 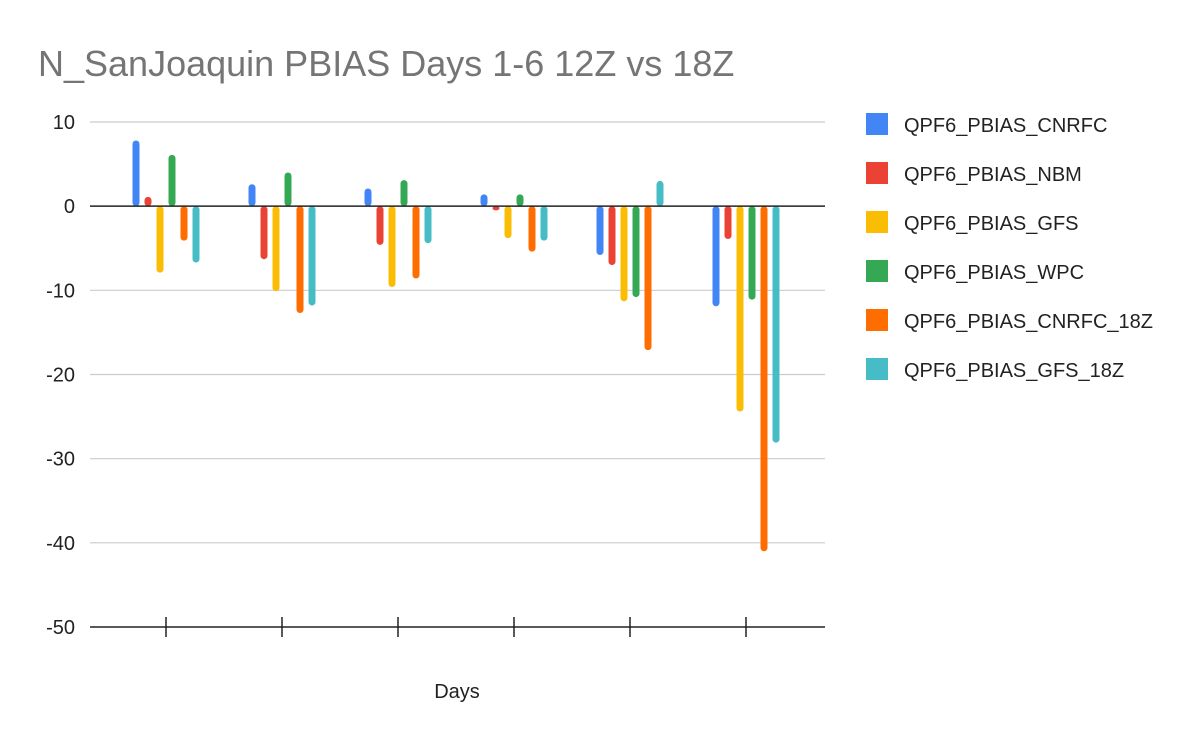 I want to click on legend-label: QPF6_PBIAS_CNRFC_18Z, so click(x=1028, y=322).